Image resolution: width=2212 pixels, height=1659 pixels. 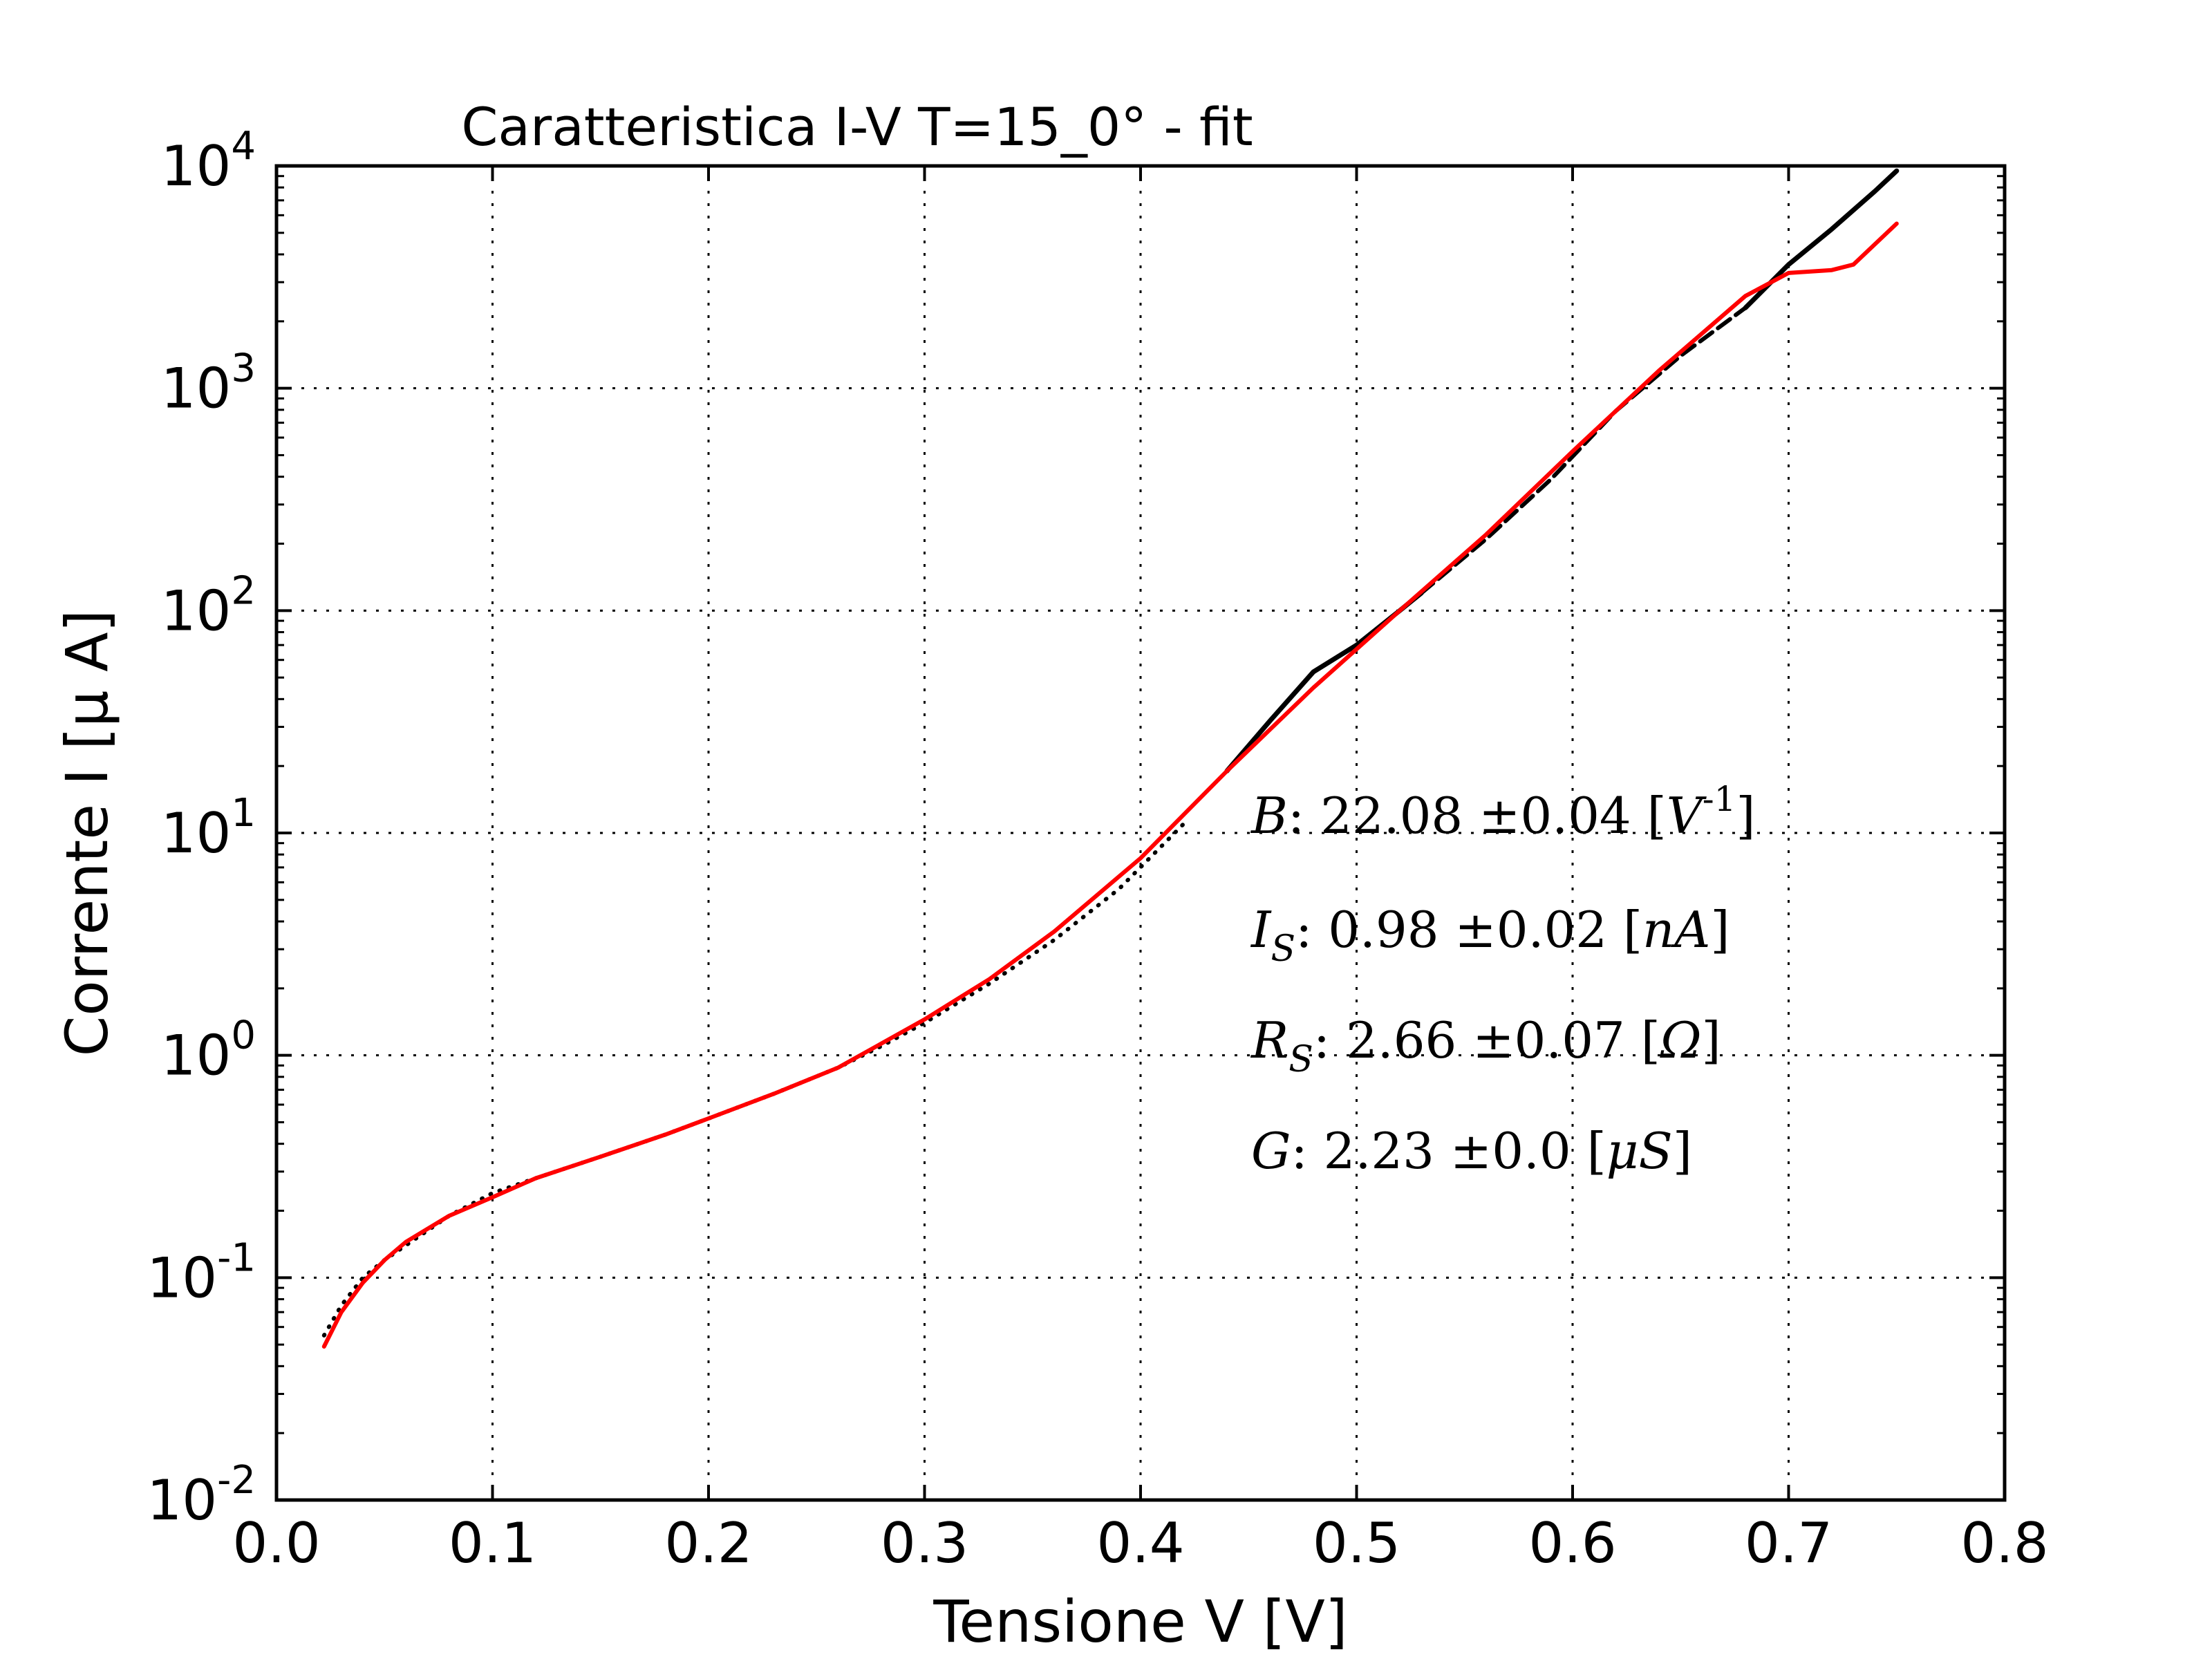 I want to click on y-tick-label: 10⁻², so click(x=201, y=1495).